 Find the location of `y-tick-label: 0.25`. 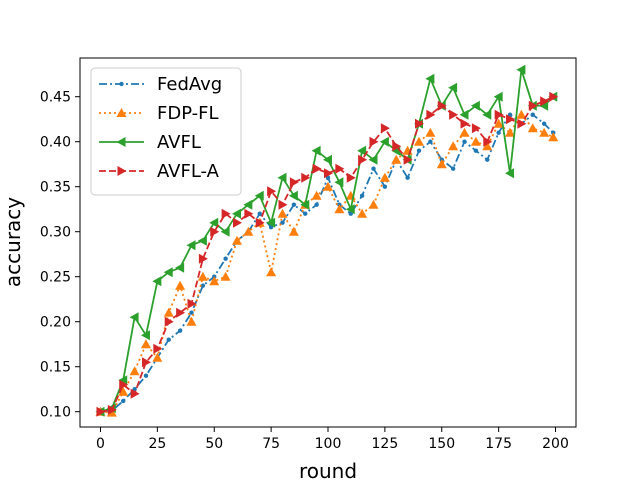

y-tick-label: 0.25 is located at coordinates (55, 278).